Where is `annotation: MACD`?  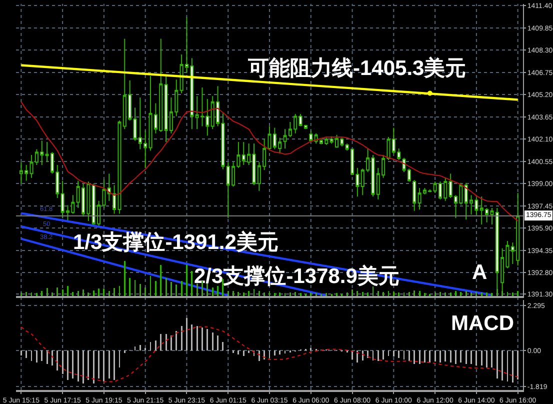 annotation: MACD is located at coordinates (482, 323).